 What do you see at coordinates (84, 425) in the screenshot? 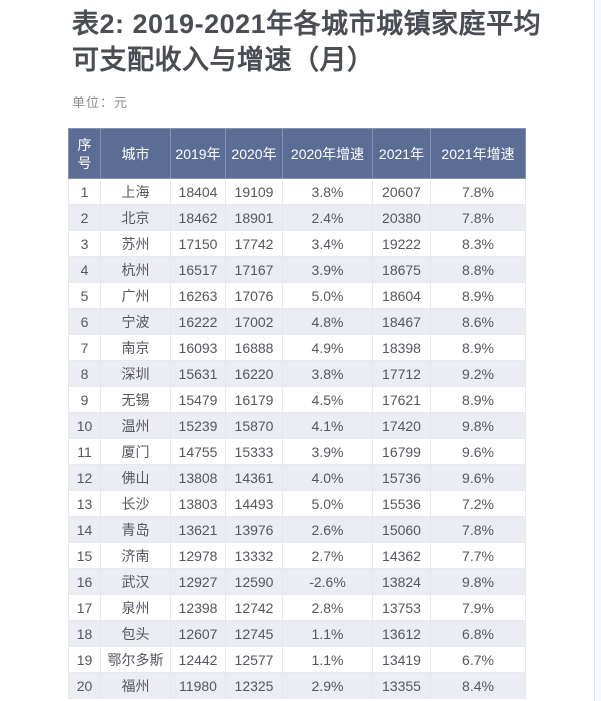
I see `row-index-cell: 10` at bounding box center [84, 425].